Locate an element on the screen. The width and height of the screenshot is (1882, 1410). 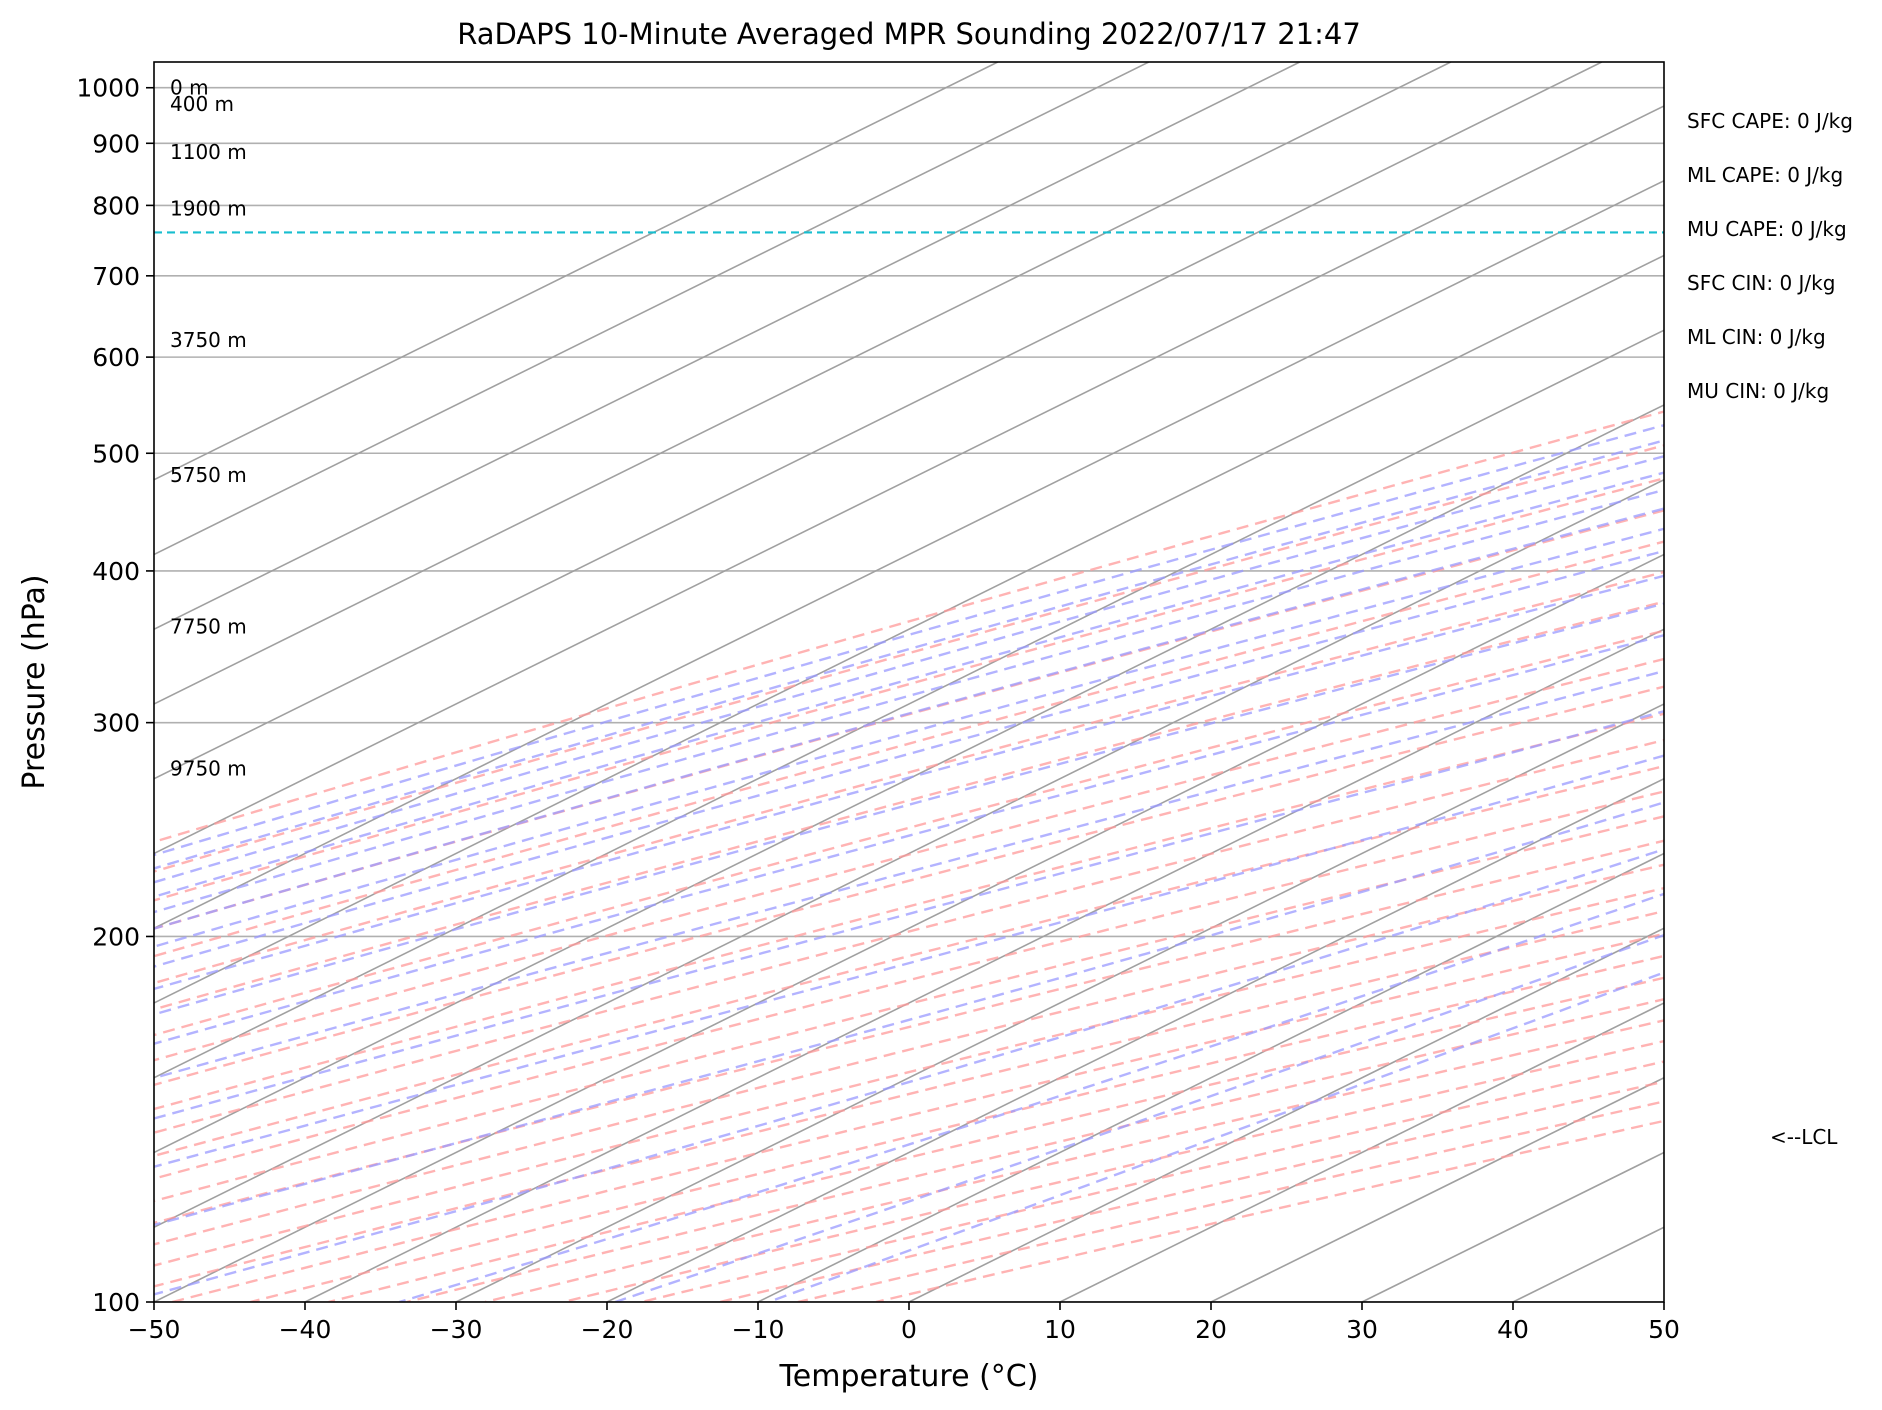
x-tick-label: −20 is located at coordinates (607, 1329).